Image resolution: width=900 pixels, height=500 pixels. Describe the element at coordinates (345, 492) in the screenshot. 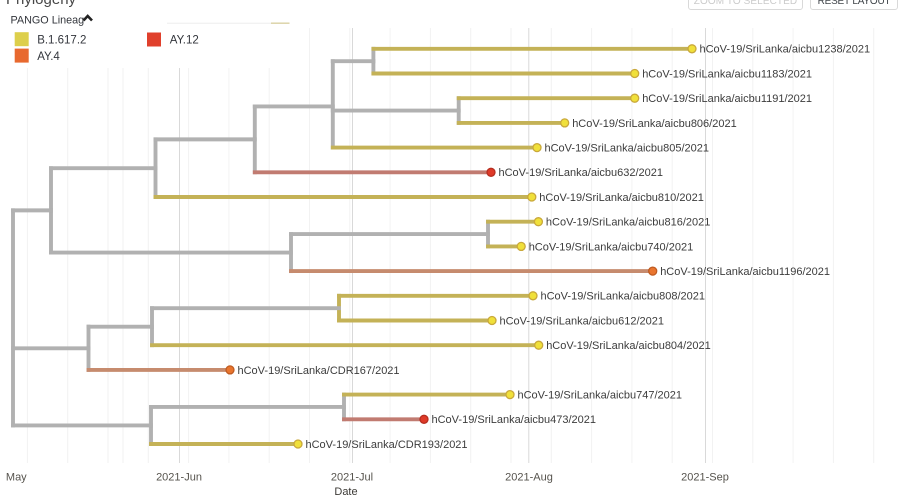

I see `svg-text: Date` at that location.